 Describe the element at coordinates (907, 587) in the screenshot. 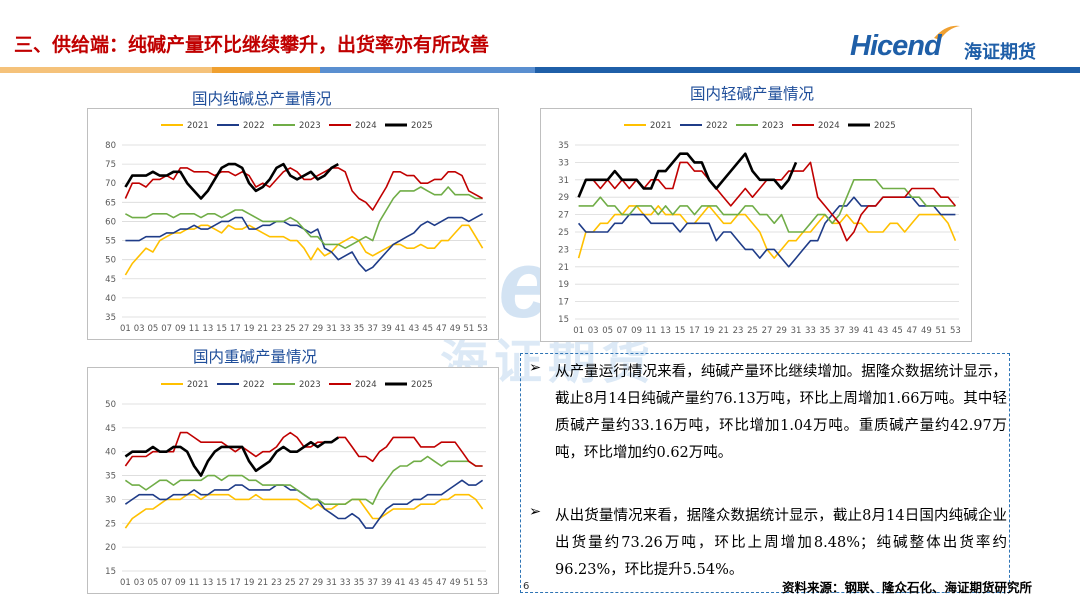

I see `data-source: 资料来源：钢联、隆众石化、海证期货研究所` at that location.